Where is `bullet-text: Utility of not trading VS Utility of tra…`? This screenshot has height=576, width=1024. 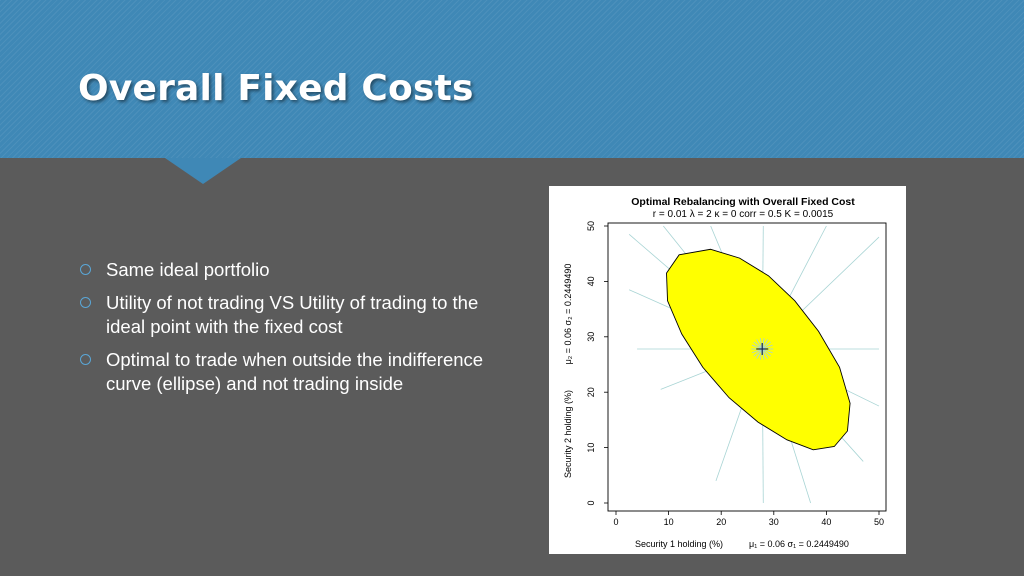 bullet-text: Utility of not trading VS Utility of tra… is located at coordinates (292, 314).